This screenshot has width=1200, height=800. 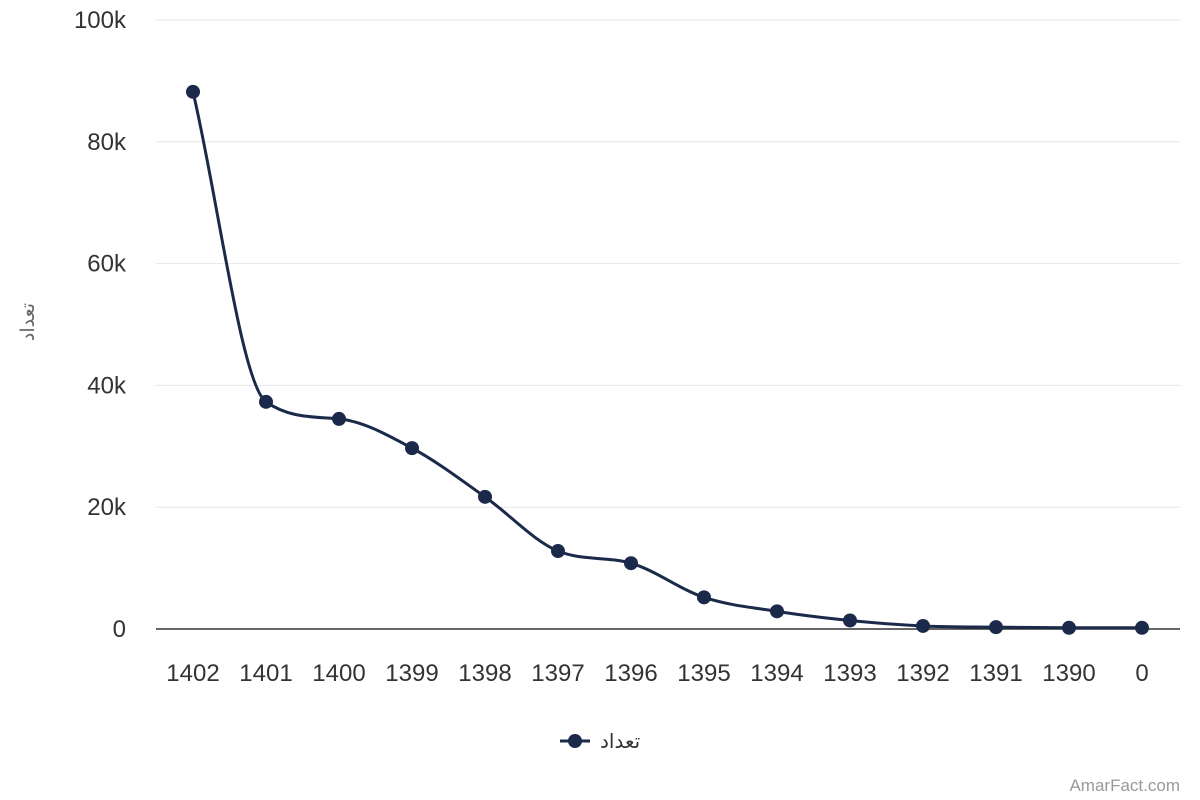 What do you see at coordinates (100, 325) in the screenshot?
I see `y-axis-ticks: 0 20k 40k 60k 80k 100k` at bounding box center [100, 325].